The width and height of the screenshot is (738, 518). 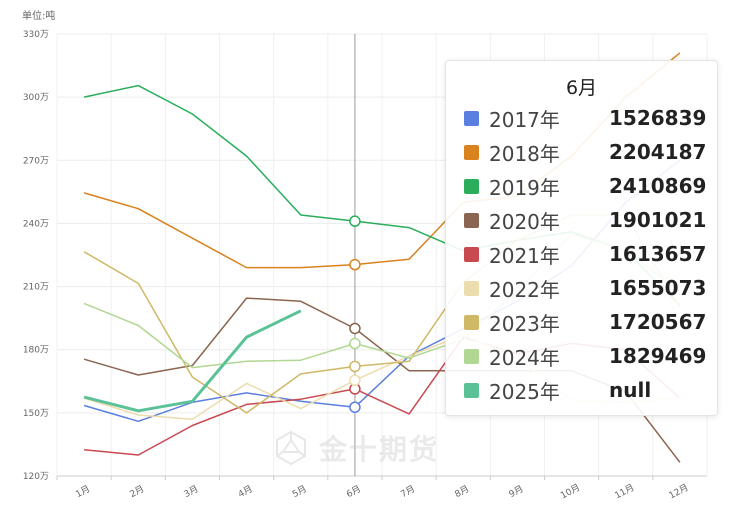 What do you see at coordinates (36, 98) in the screenshot?
I see `y-tick-label: 300万` at bounding box center [36, 98].